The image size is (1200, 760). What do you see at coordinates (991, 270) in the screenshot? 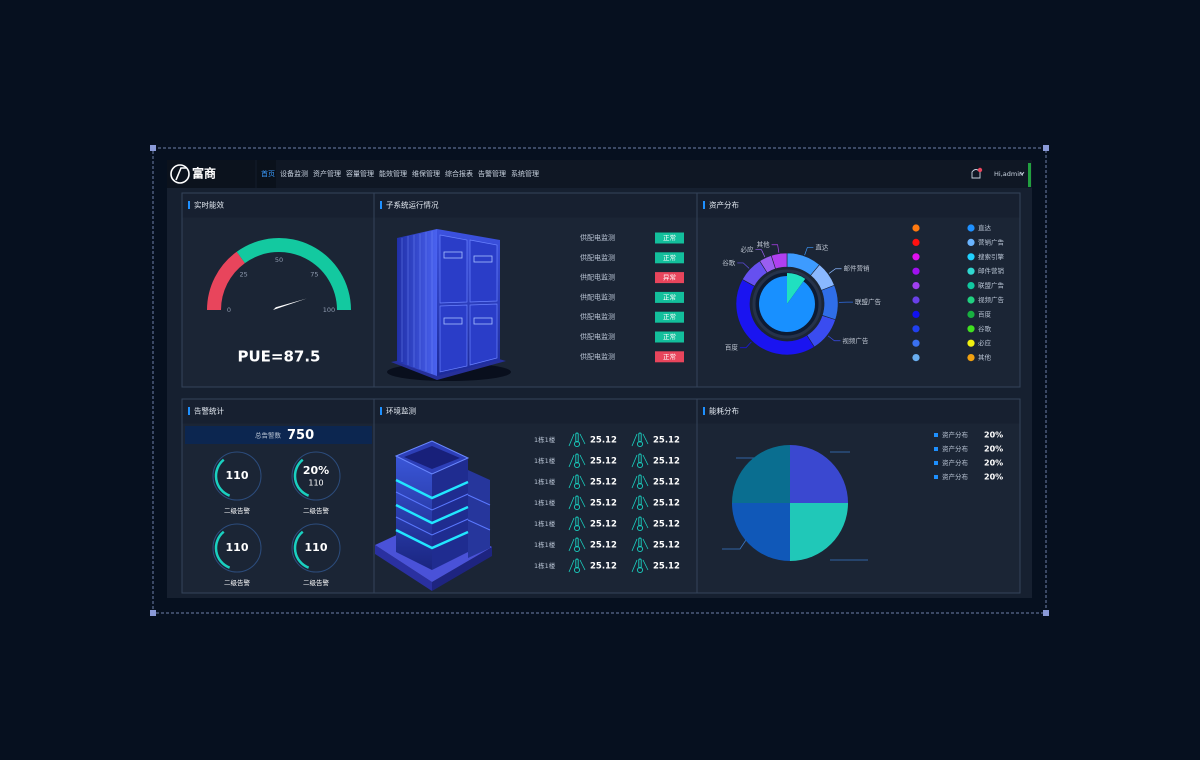
I see `legend-label: 邮件营销` at bounding box center [991, 270].